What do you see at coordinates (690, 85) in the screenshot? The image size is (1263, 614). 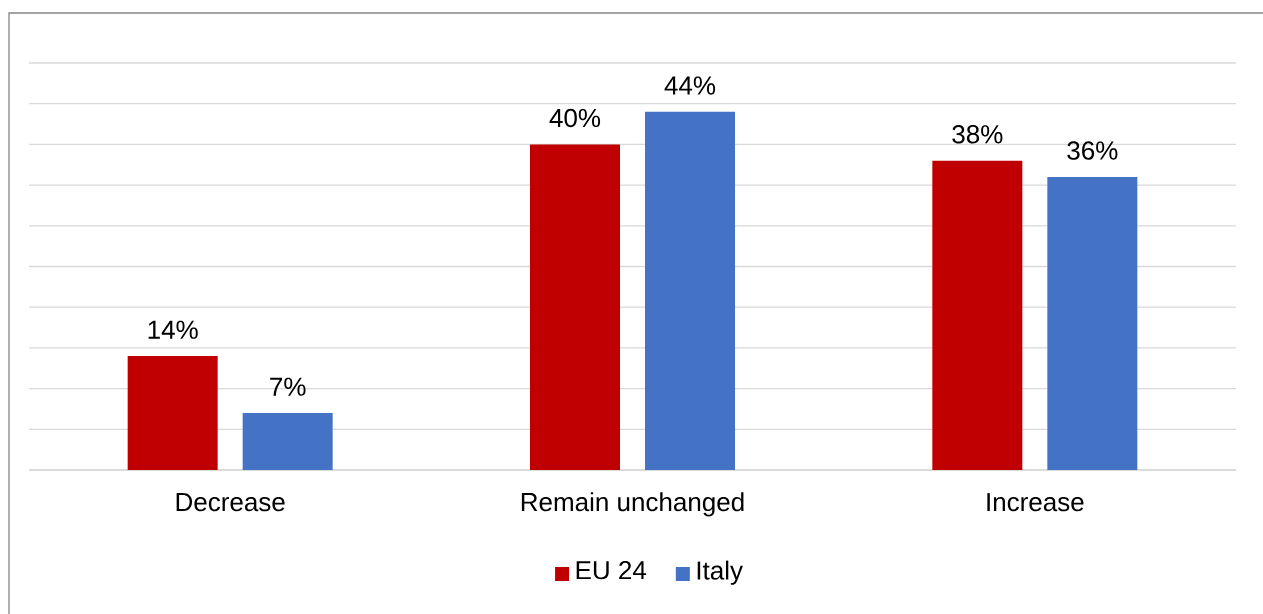 I see `data-label: 44%` at bounding box center [690, 85].